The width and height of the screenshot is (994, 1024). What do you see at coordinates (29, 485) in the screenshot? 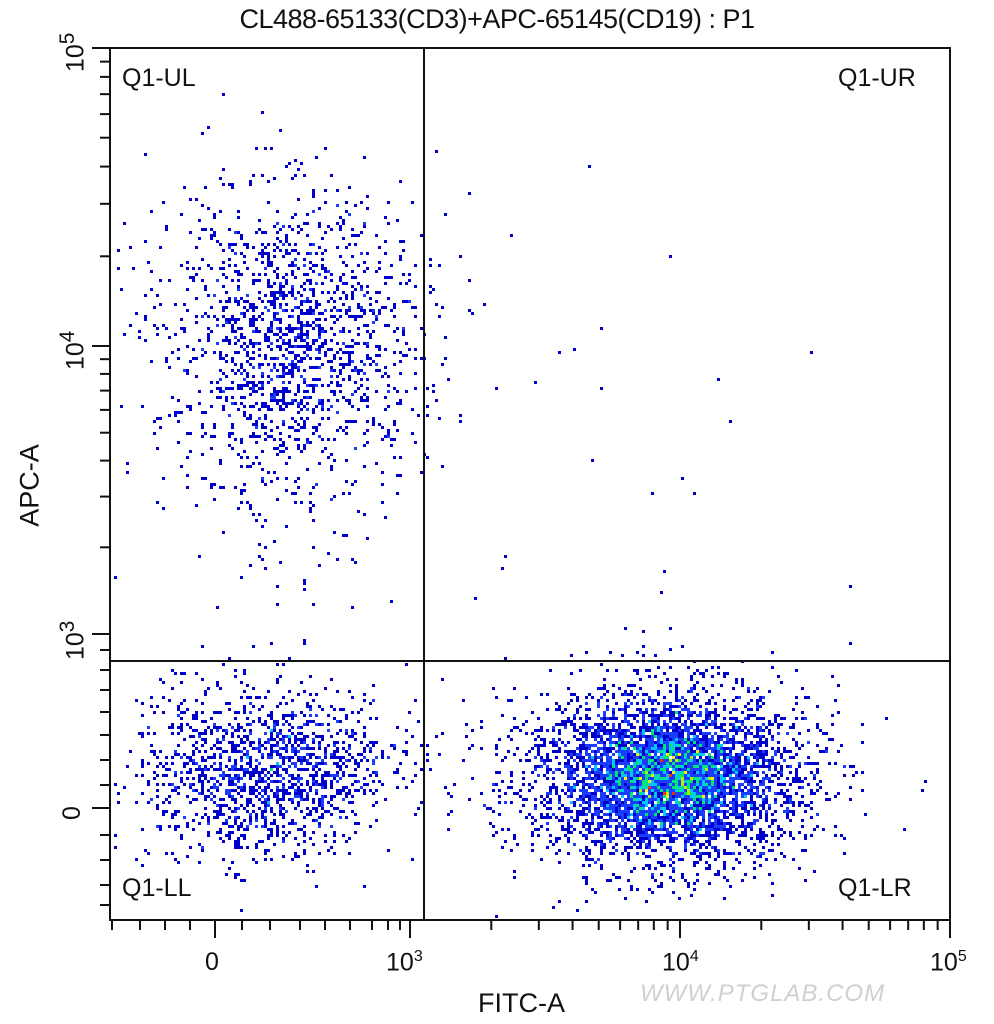
I see `y-axis-label: APC-A` at bounding box center [29, 485].